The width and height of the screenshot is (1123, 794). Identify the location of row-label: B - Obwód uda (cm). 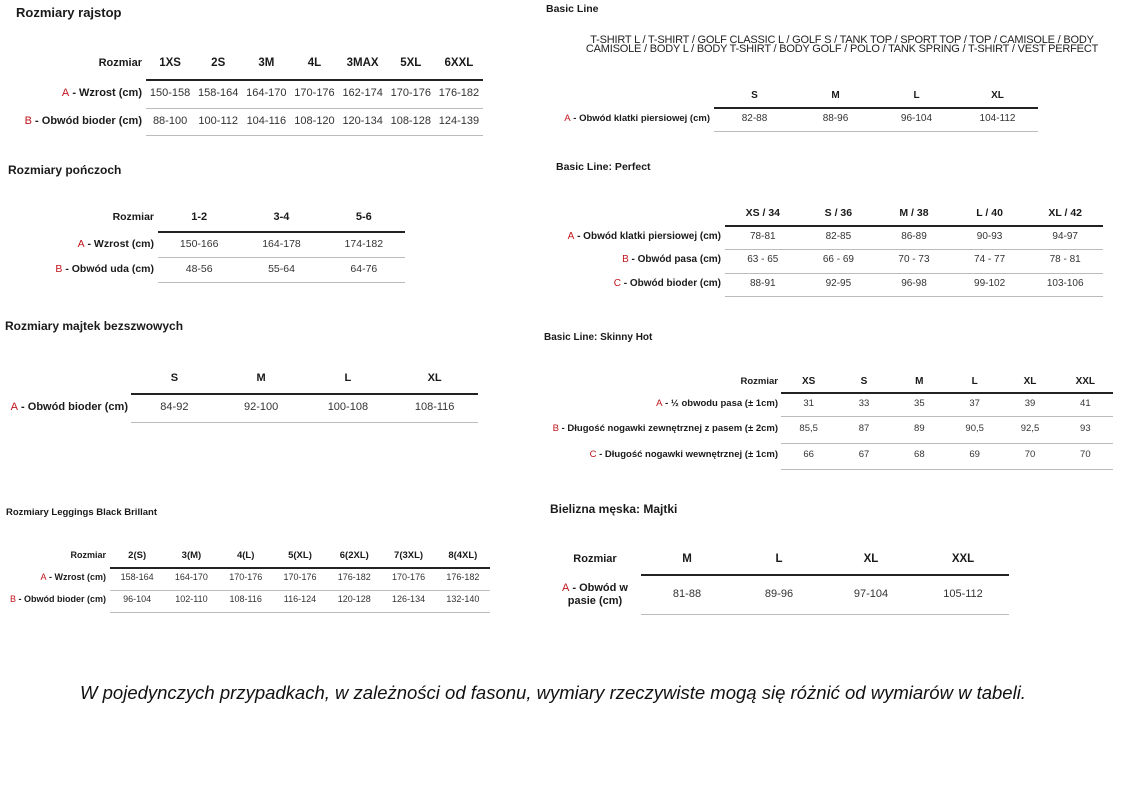
(77, 269).